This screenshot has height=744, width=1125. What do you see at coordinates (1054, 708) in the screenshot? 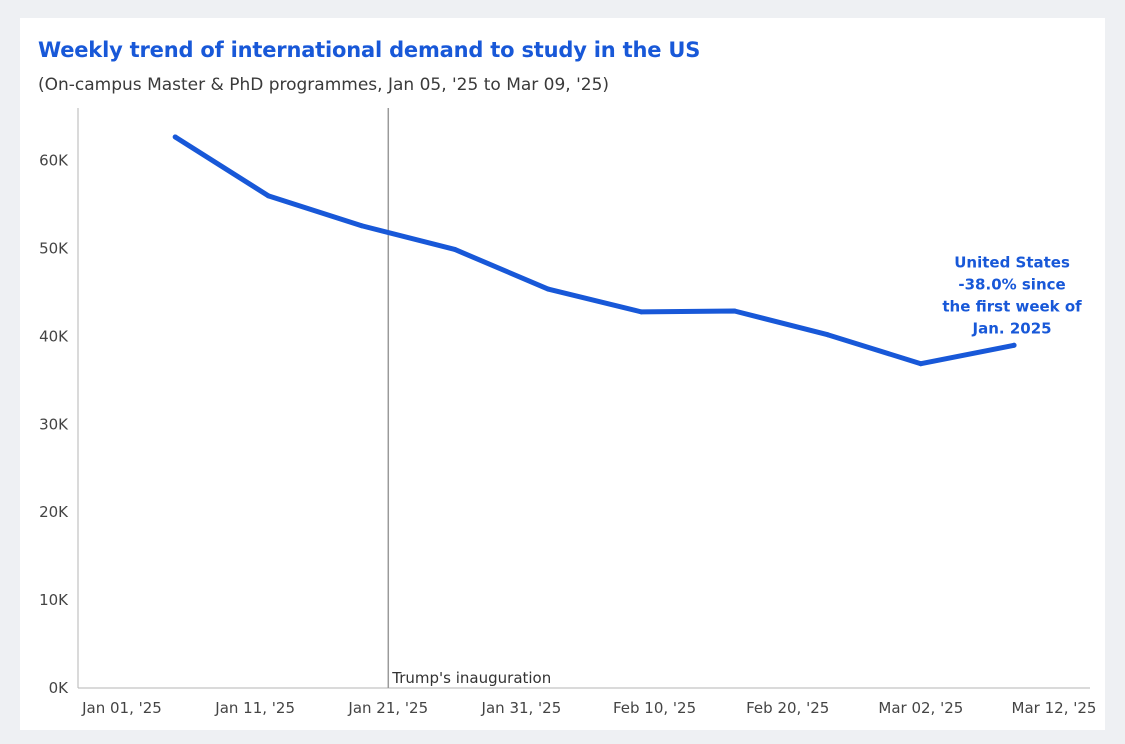
I see `x-tick-label: Mar 12, '25` at bounding box center [1054, 708].